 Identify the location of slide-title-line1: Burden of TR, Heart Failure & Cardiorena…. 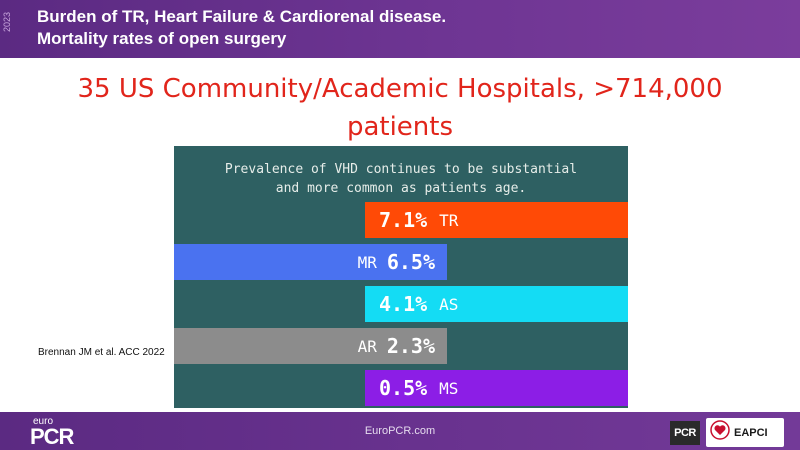
(242, 16).